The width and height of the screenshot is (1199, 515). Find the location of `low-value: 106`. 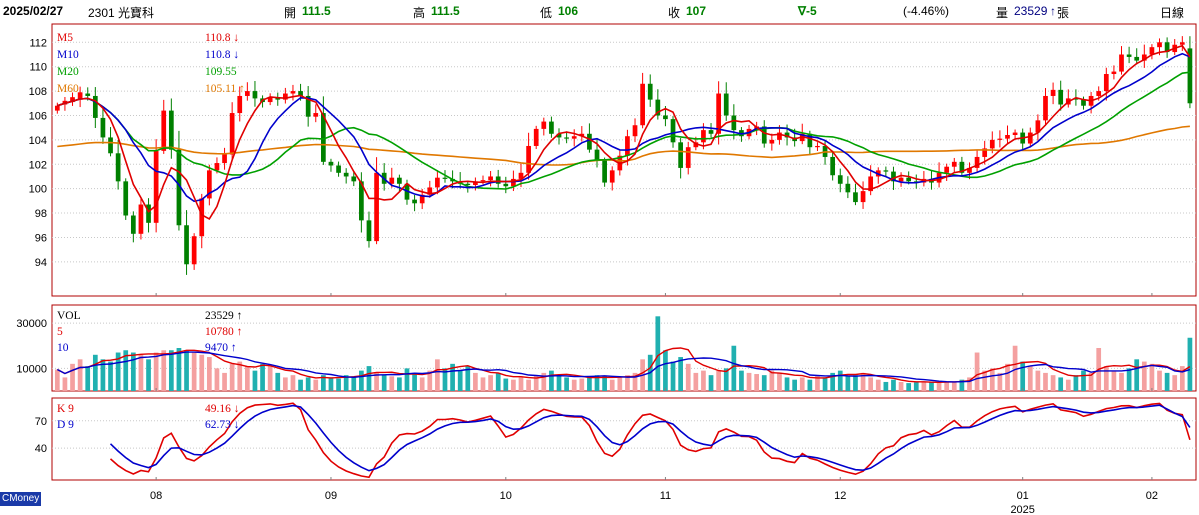

low-value: 106 is located at coordinates (568, 11).